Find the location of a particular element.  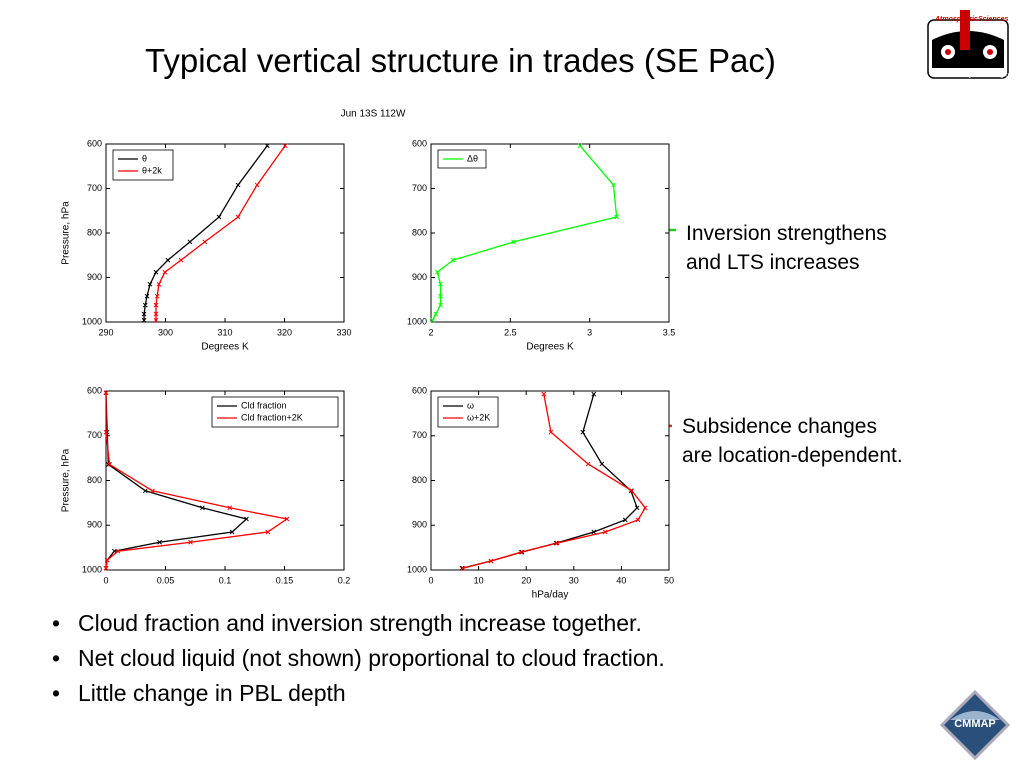

legend-label: Cld fraction is located at coordinates (264, 405).